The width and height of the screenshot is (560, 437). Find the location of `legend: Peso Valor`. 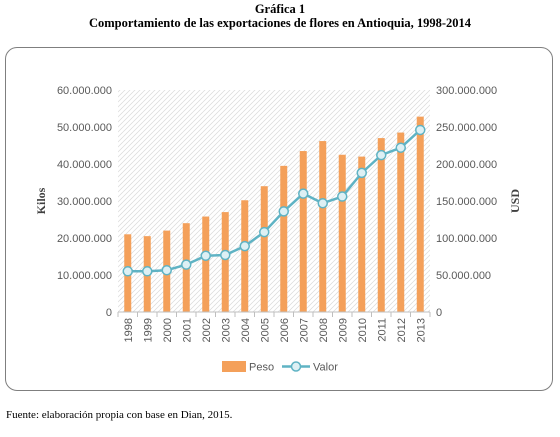

legend: Peso Valor is located at coordinates (280, 367).